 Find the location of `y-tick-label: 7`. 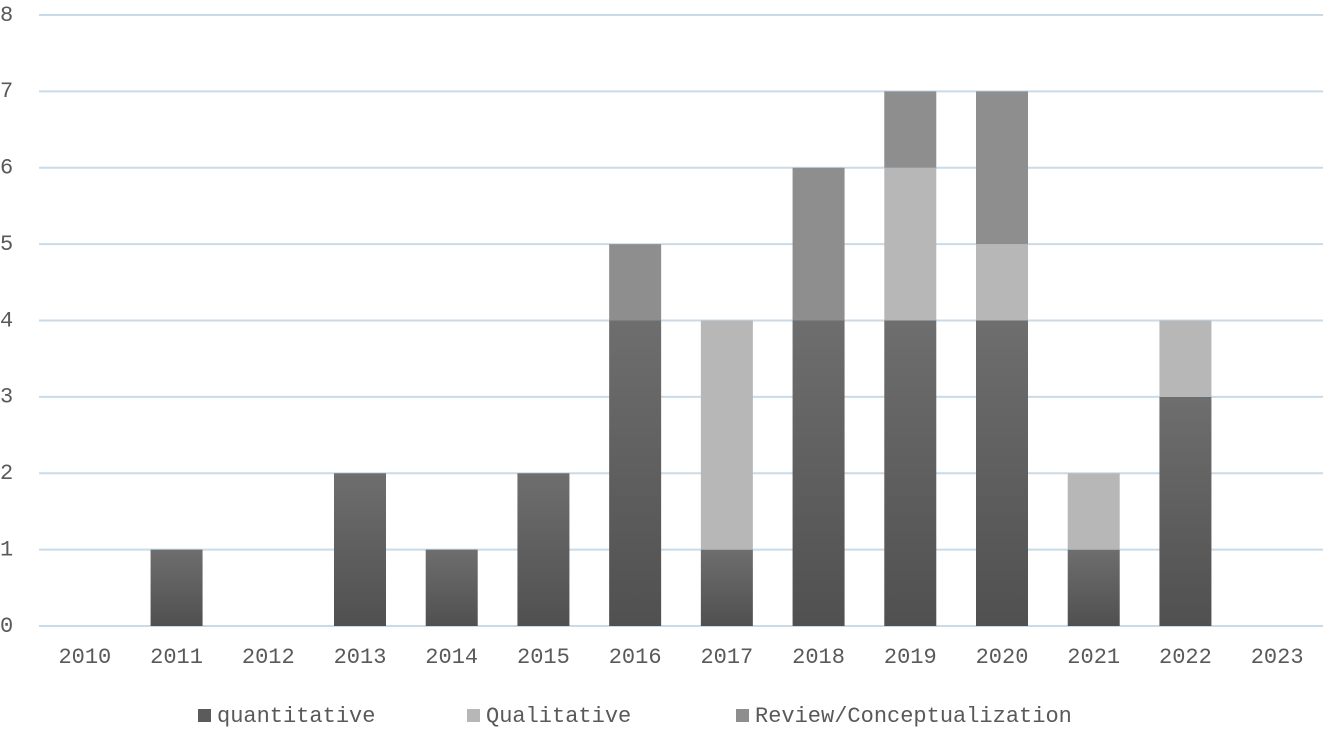

y-tick-label: 7 is located at coordinates (6, 91).